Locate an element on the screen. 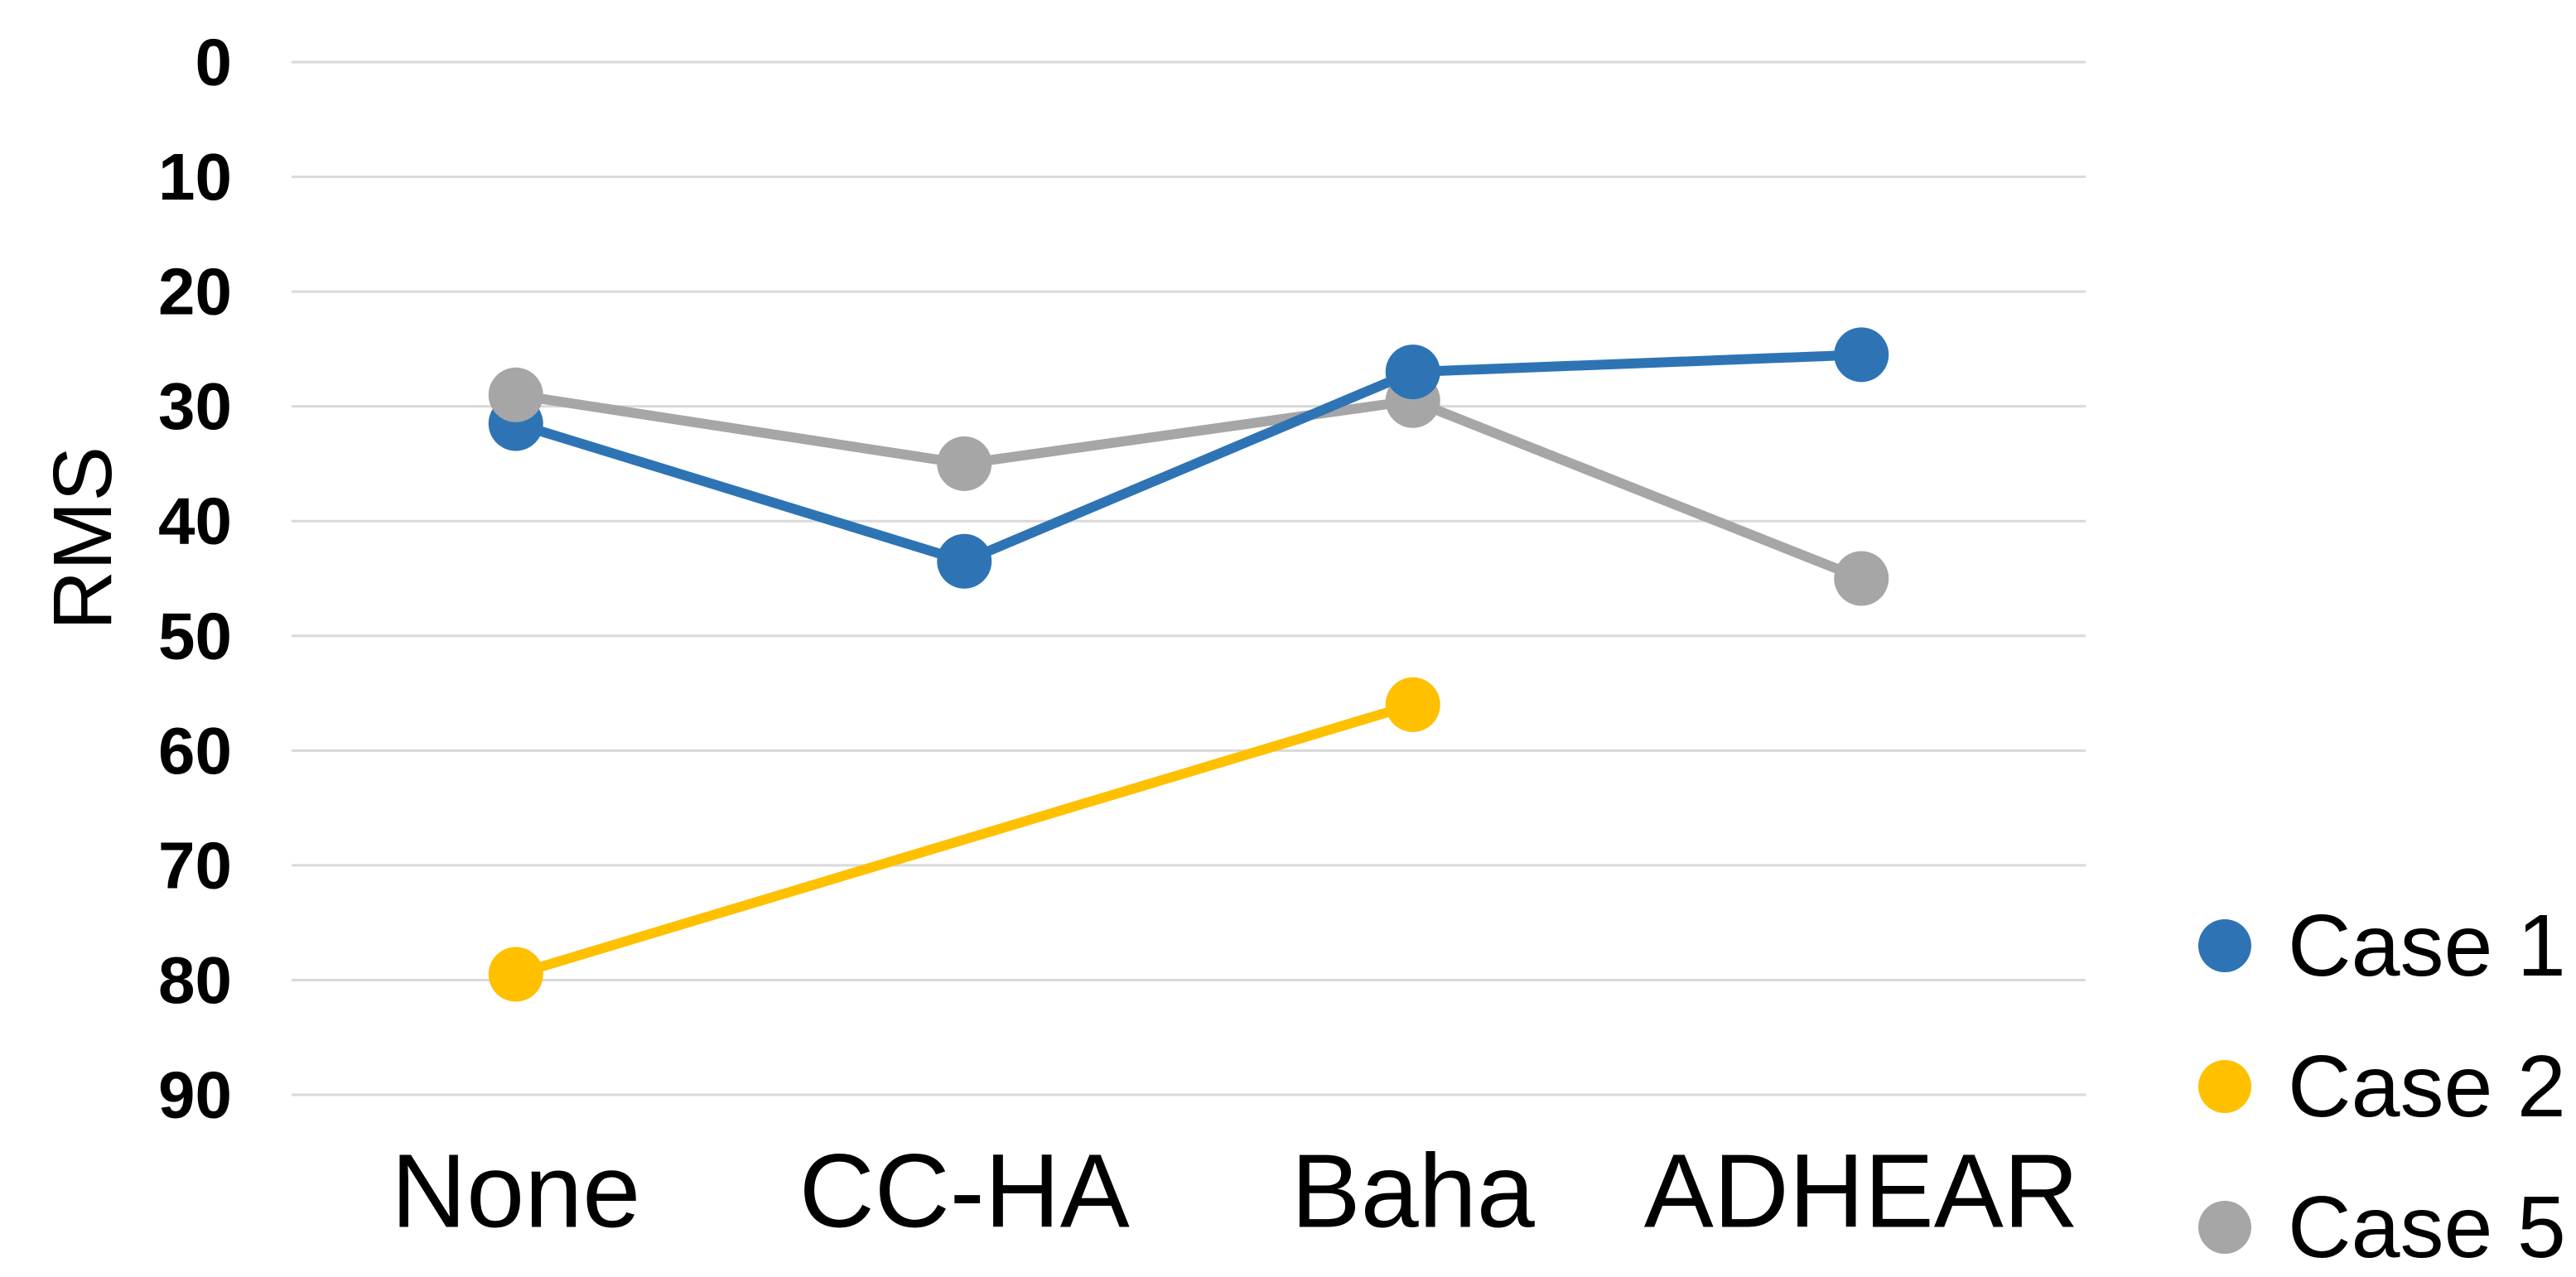 This screenshot has width=2576, height=1277. legend-label-case-5: Case 5 is located at coordinates (2427, 1227).